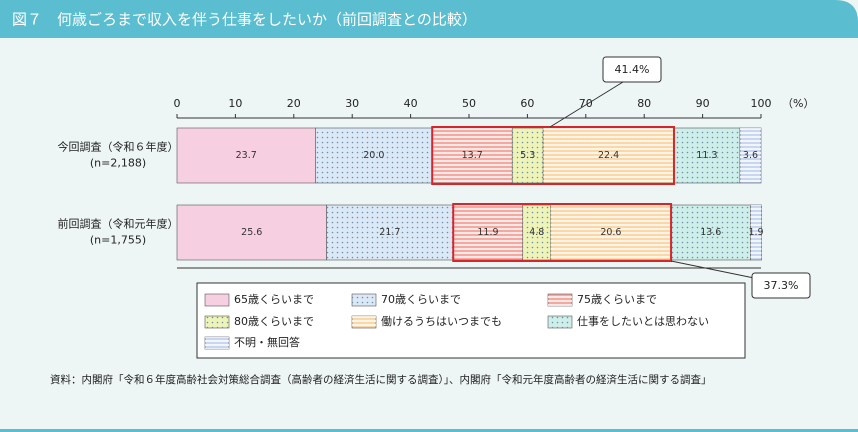  I want to click on value-label: 25.6, so click(251, 232).